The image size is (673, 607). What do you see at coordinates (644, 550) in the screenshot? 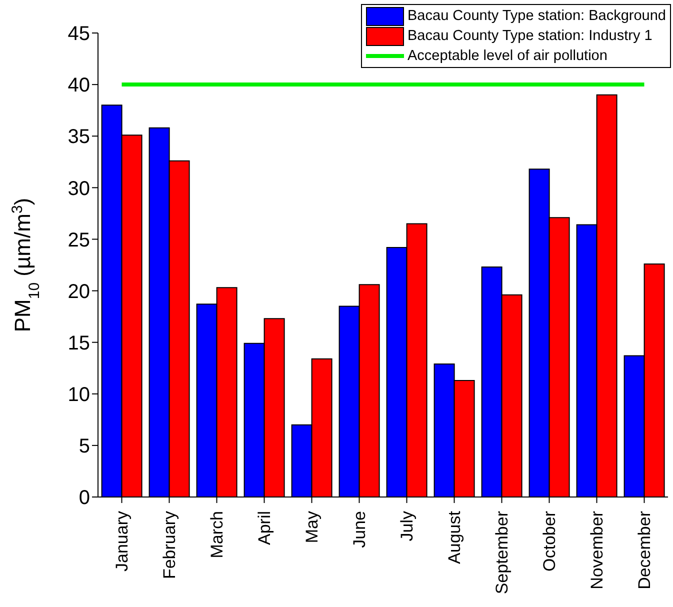
I see `x-tick-label: December` at bounding box center [644, 550].